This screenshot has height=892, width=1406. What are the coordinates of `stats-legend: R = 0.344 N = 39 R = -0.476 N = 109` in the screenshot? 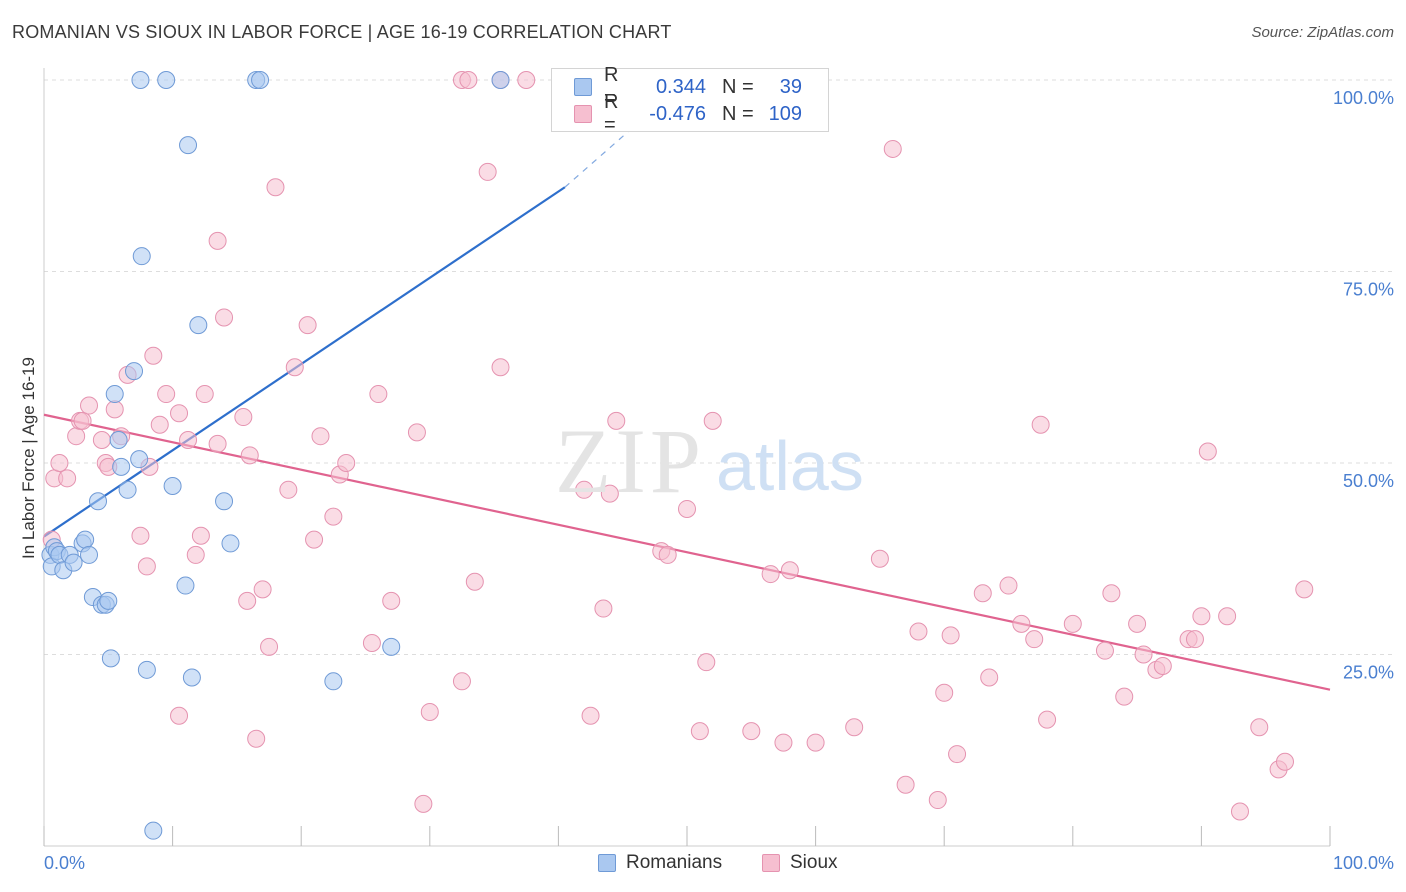 It's located at (690, 100).